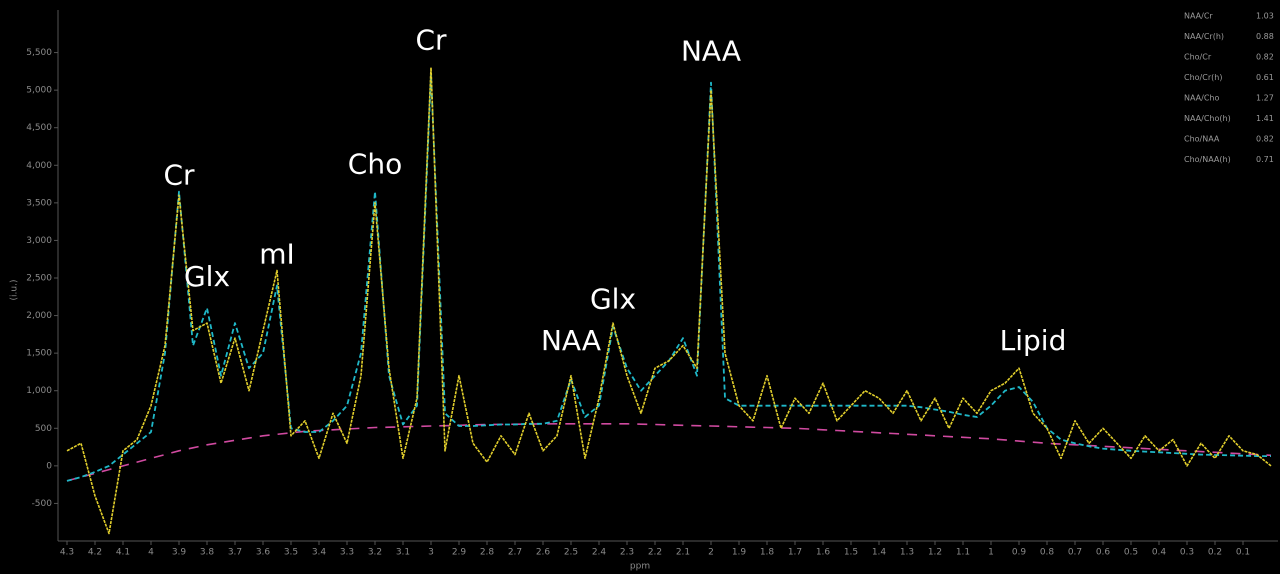  What do you see at coordinates (669, 452) in the screenshot?
I see `series-line` at bounding box center [669, 452].